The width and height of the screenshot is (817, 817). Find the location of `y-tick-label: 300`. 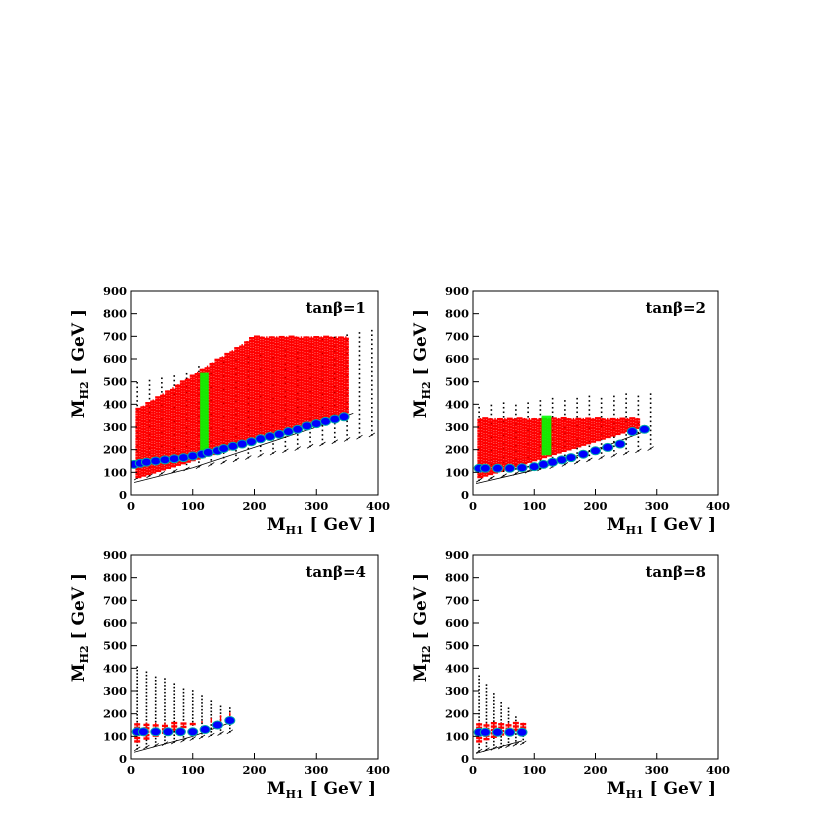

y-tick-label: 300 is located at coordinates (115, 427).